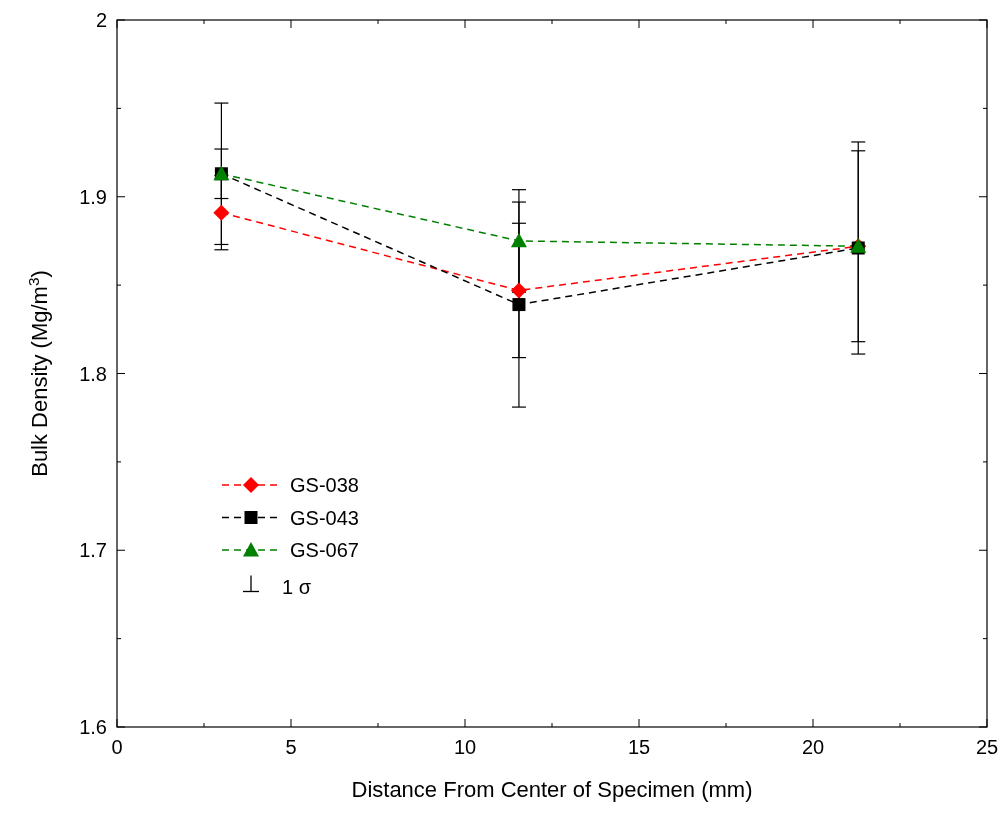  What do you see at coordinates (93, 727) in the screenshot?
I see `y-tick-label: 1.6` at bounding box center [93, 727].